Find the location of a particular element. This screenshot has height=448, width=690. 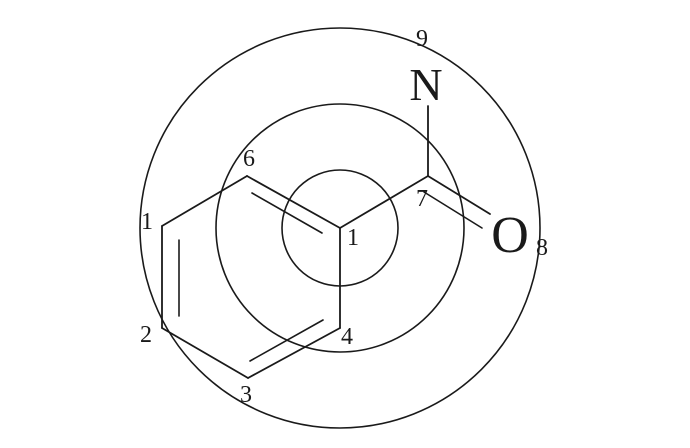

atom-oxygen: O is located at coordinates (510, 235).